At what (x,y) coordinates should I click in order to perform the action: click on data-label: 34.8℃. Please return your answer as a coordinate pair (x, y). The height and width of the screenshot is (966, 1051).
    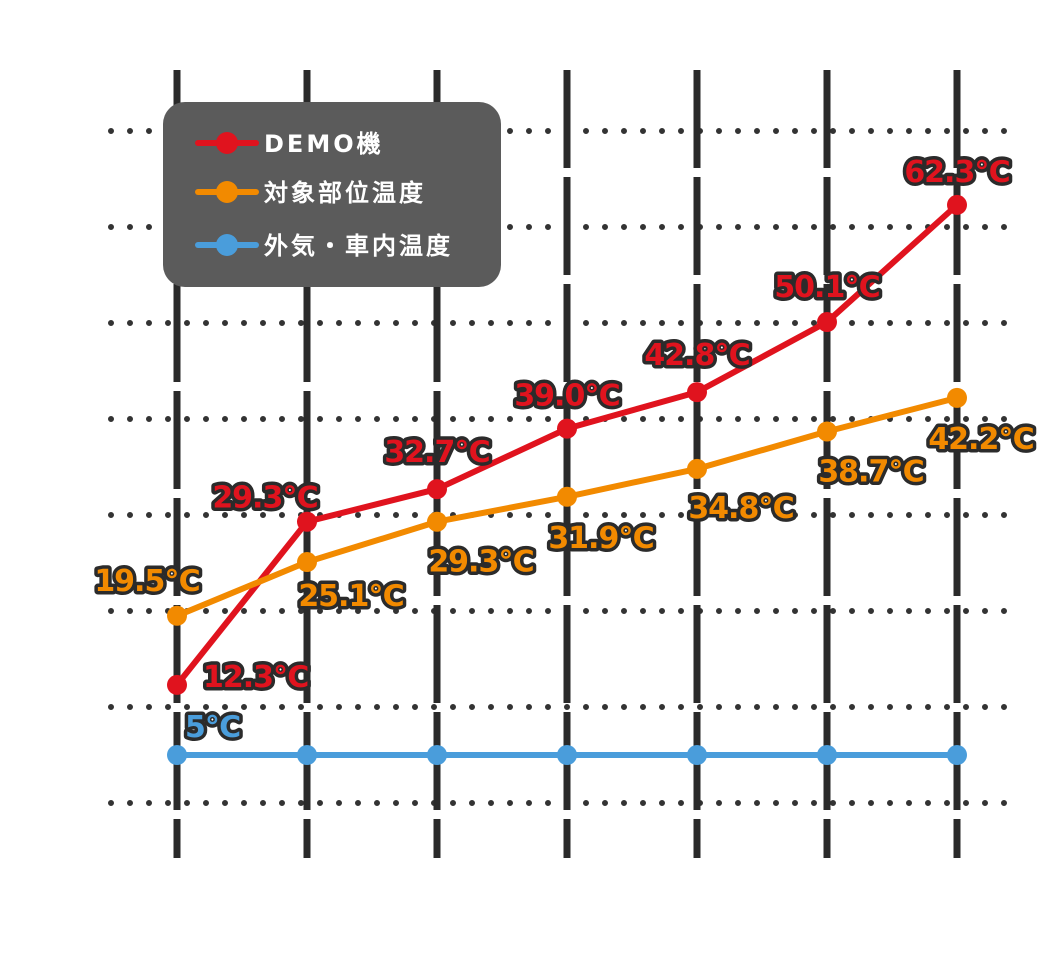
    Looking at the image, I should click on (740, 508).